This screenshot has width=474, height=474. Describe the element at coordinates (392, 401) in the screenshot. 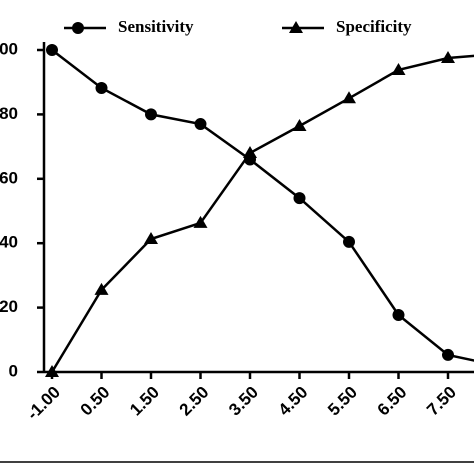

I see `x-tick-label: 6.50` at that location.